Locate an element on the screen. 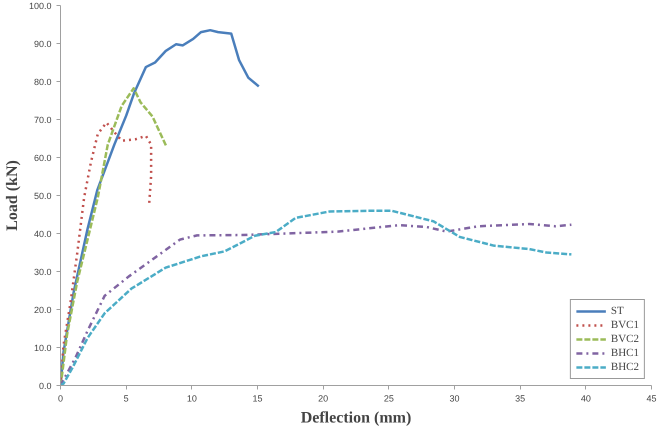  legend-label: BHC1 is located at coordinates (624, 353).